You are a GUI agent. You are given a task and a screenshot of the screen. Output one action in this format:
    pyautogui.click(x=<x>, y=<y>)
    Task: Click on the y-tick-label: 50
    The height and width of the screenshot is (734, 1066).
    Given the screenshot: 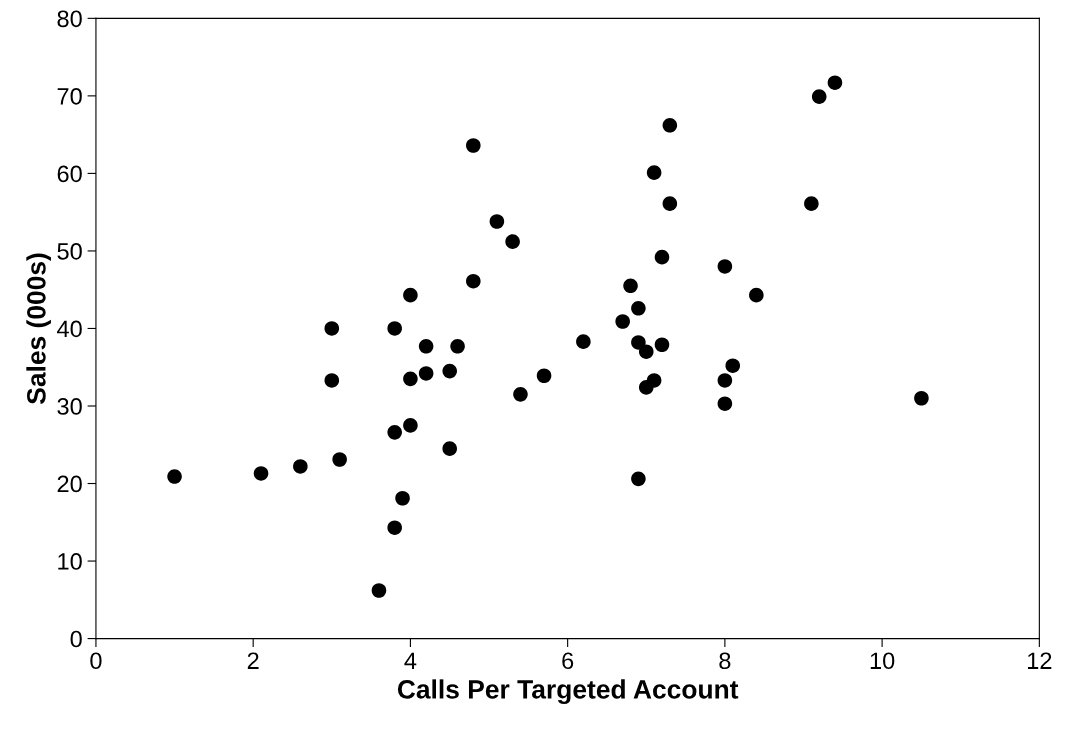 What is the action you would take?
    pyautogui.click(x=69, y=251)
    